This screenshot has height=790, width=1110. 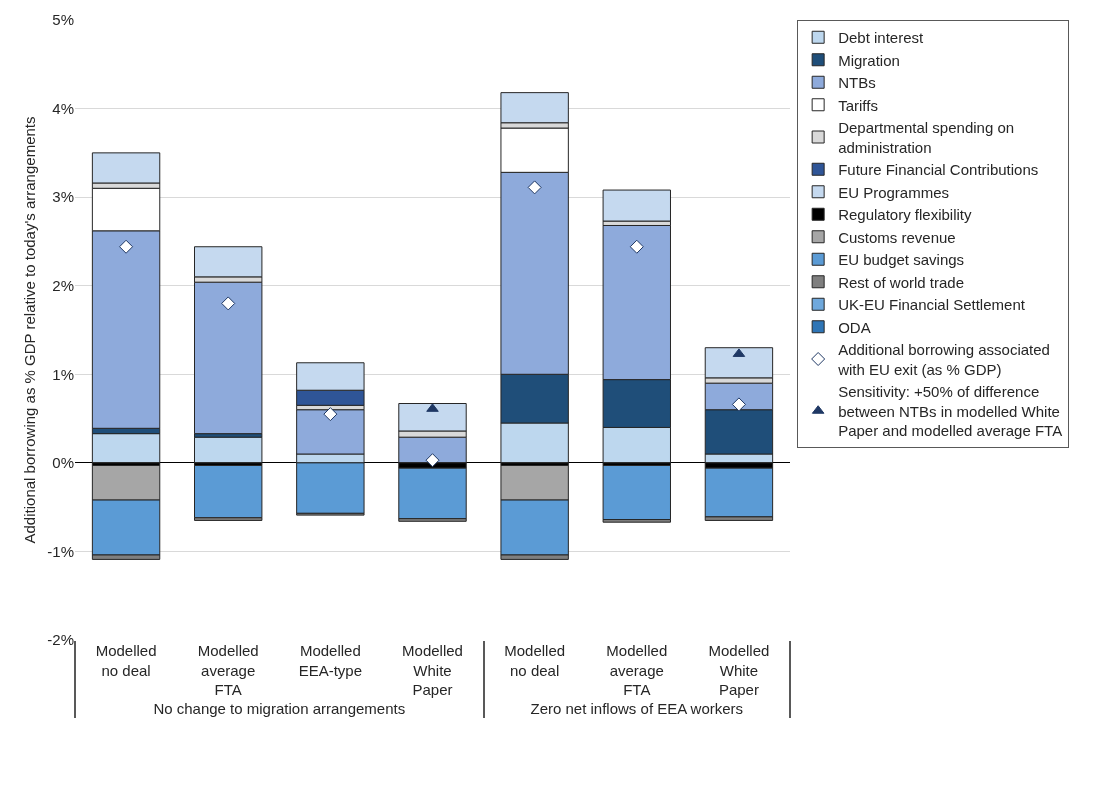 I want to click on legend-label: Sensitivity: +50% of difference between NTBs in modelled White Paper and modelled average FTA, so click(x=950, y=411).